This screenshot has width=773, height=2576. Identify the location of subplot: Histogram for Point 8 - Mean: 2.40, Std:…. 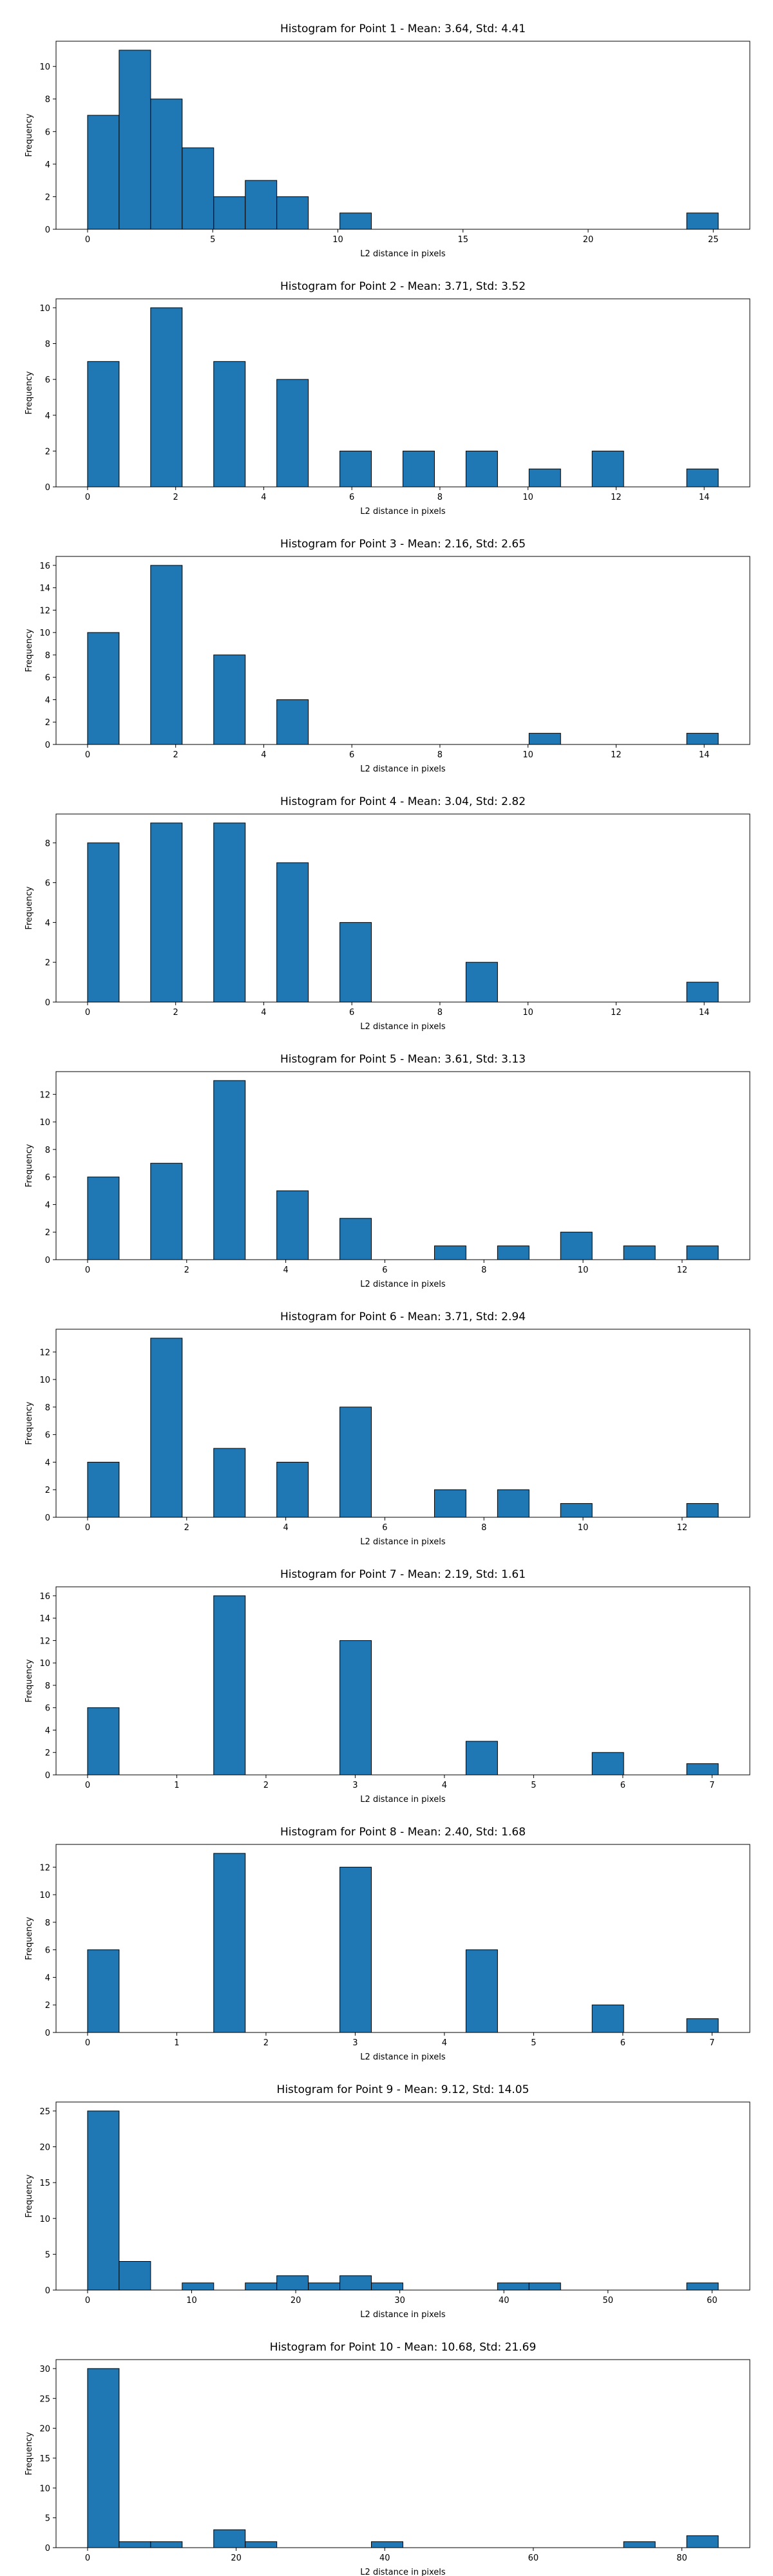
(387, 1944).